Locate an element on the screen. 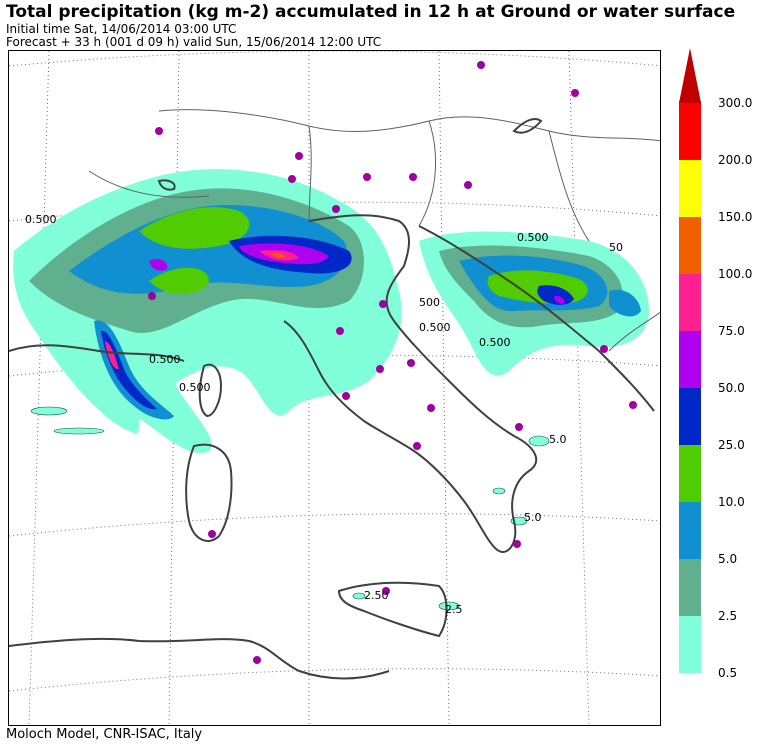  colorbar-label: 25.0 is located at coordinates (731, 445).